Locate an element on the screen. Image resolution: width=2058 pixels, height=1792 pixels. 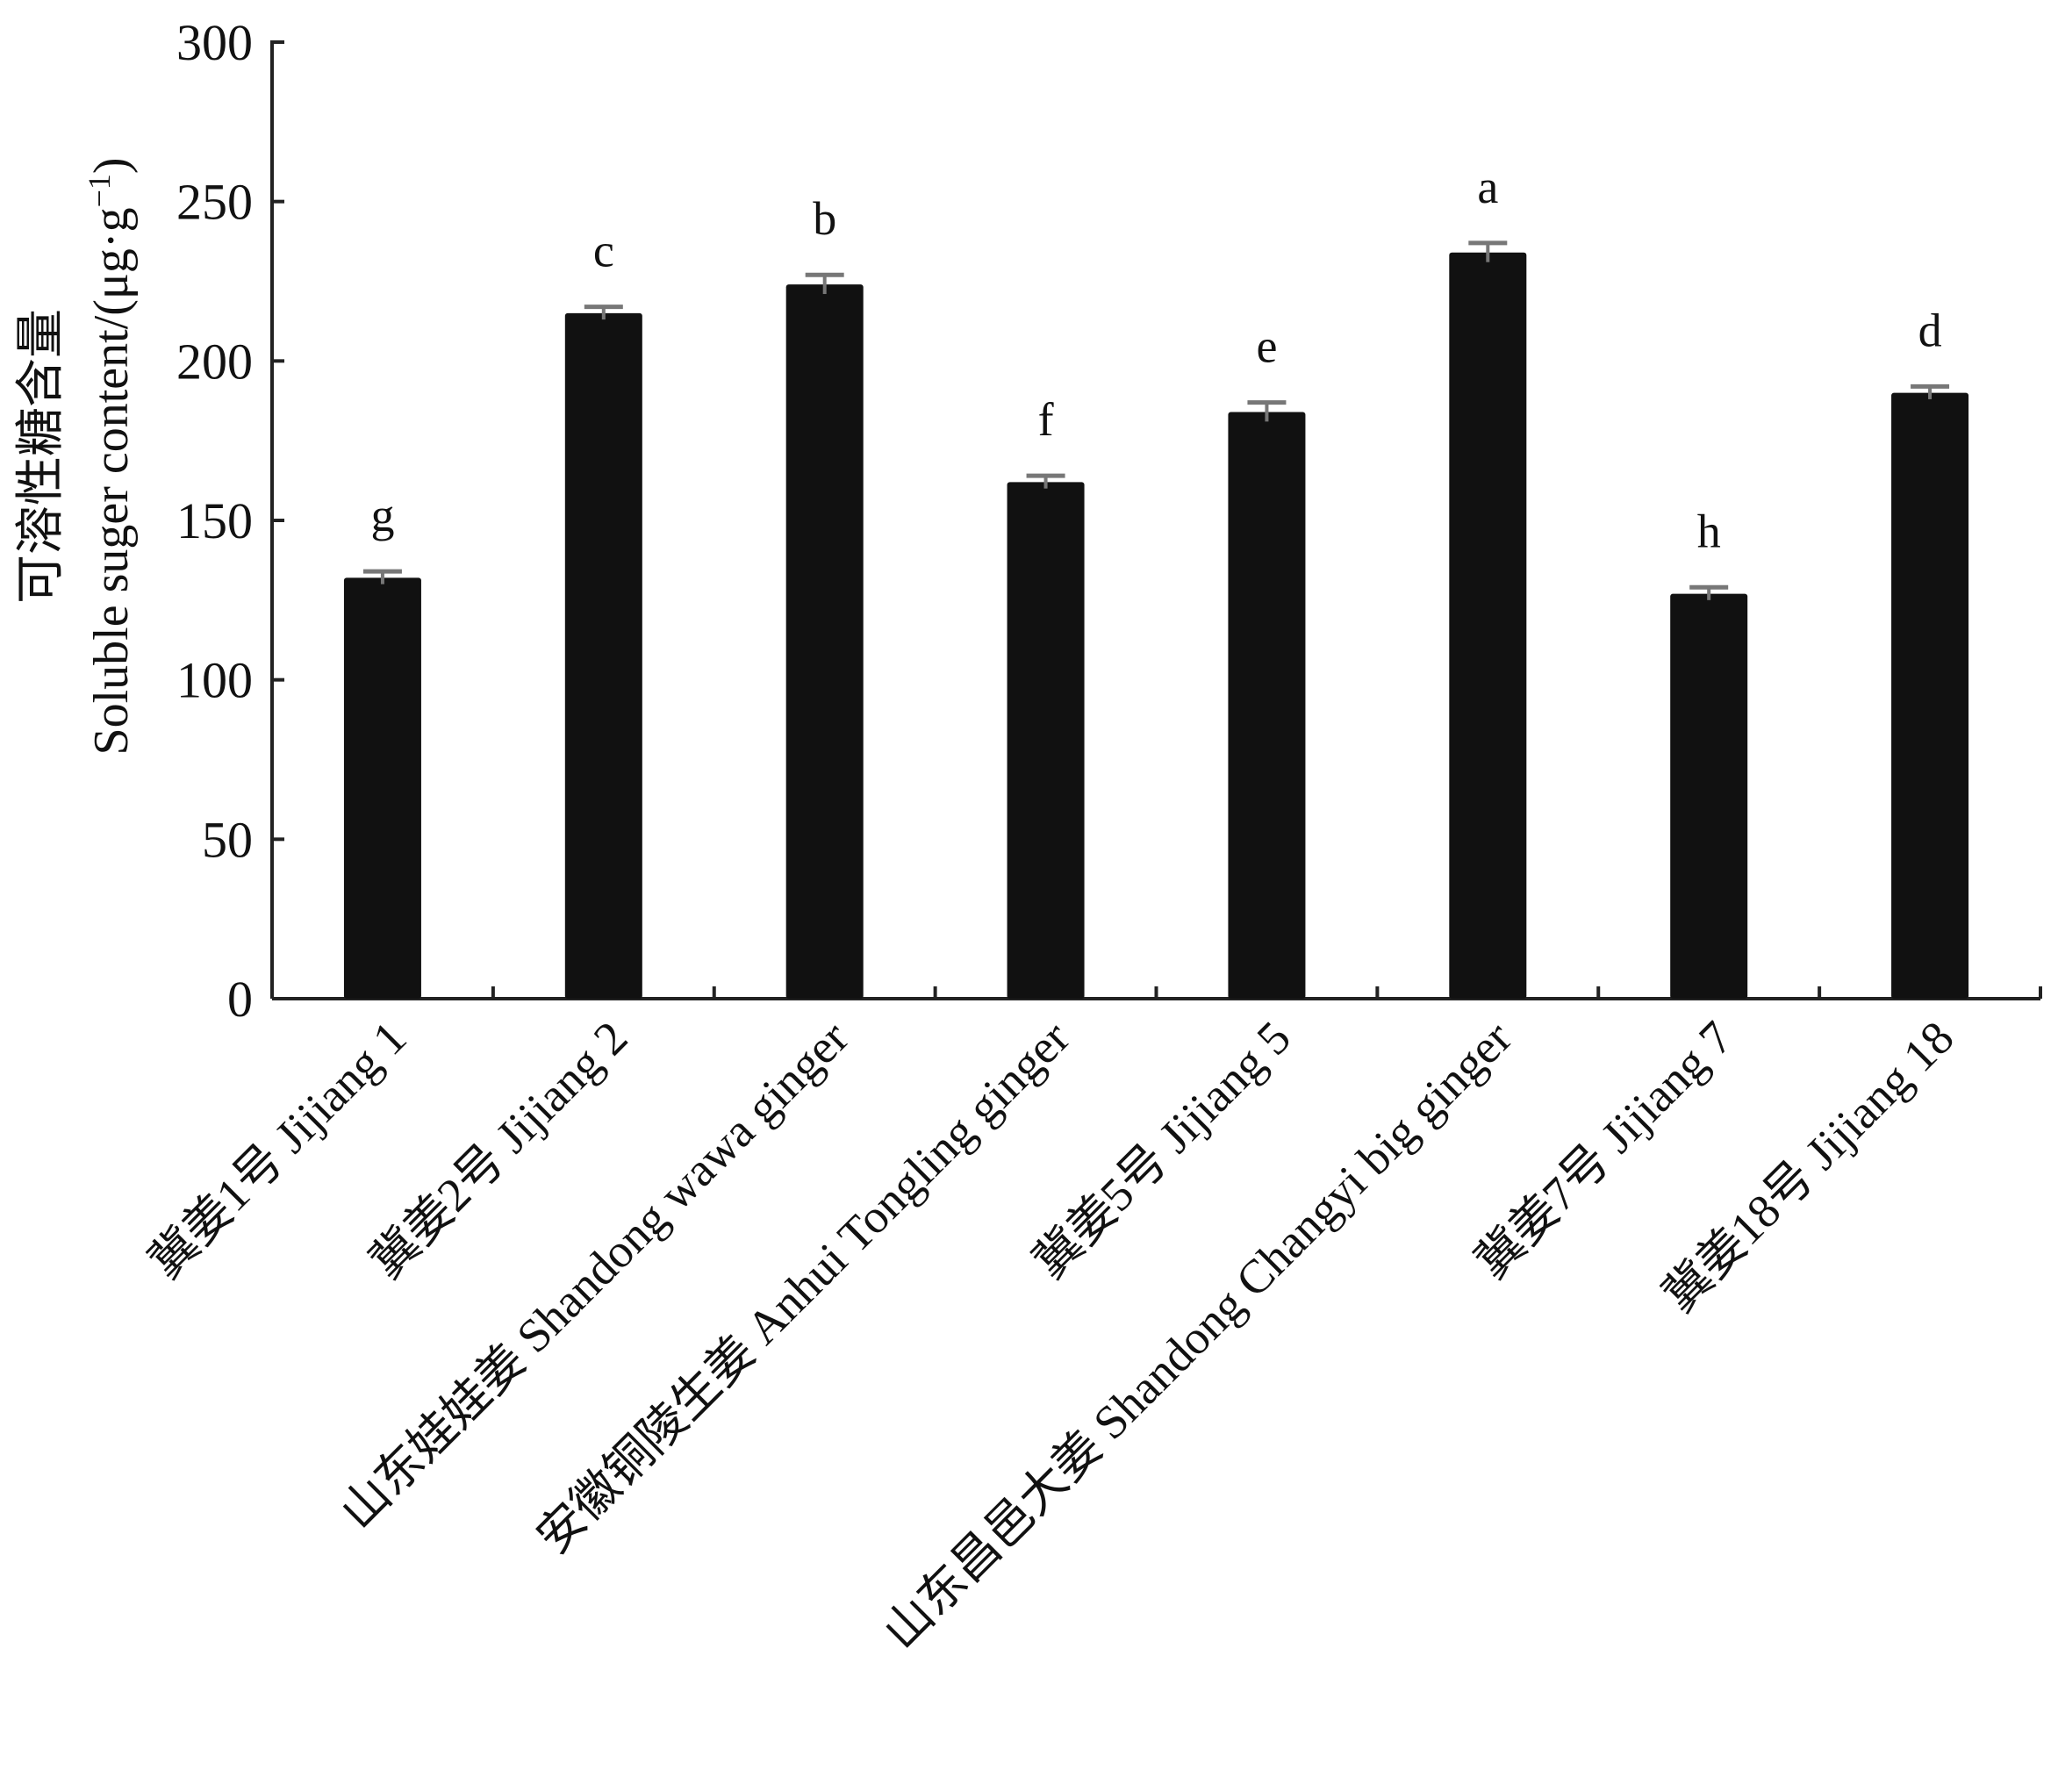
significance-letter: a is located at coordinates (1487, 187).